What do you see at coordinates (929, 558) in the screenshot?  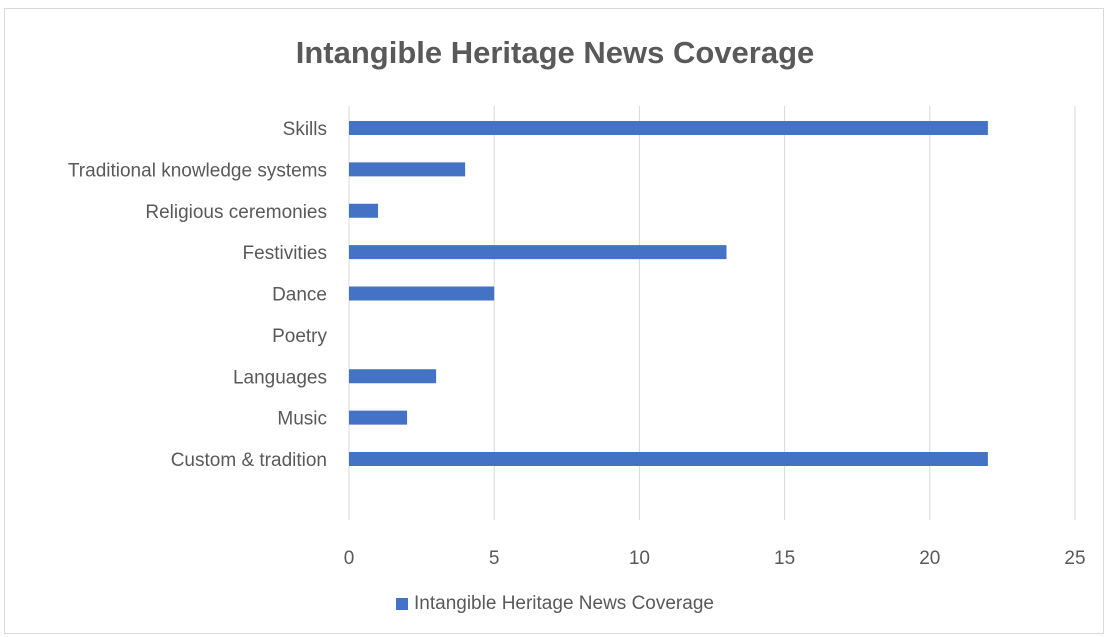 I see `x-tick-label: 20` at bounding box center [929, 558].